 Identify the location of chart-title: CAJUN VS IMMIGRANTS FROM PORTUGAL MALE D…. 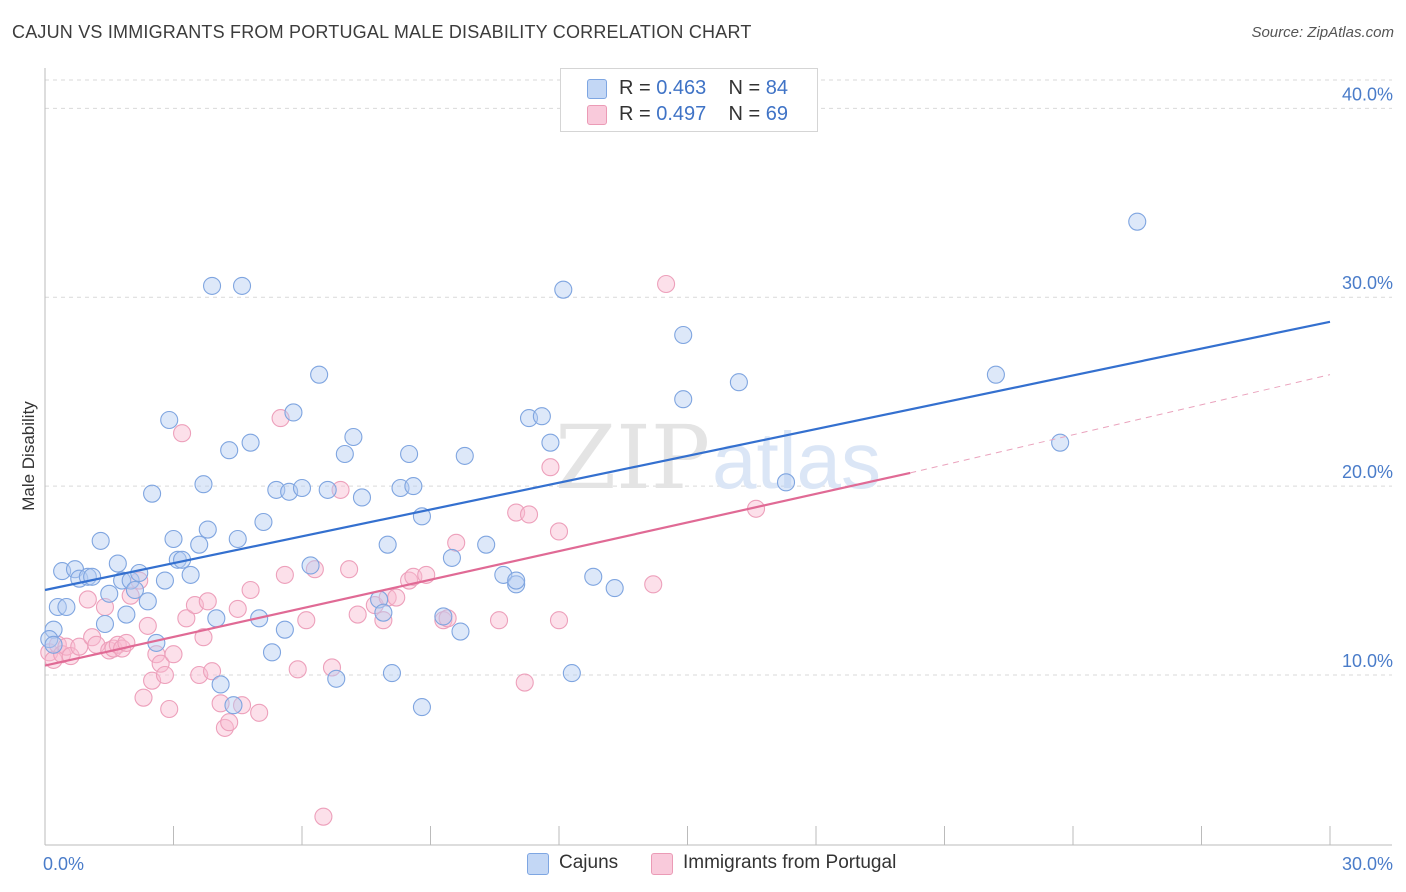
(382, 32).